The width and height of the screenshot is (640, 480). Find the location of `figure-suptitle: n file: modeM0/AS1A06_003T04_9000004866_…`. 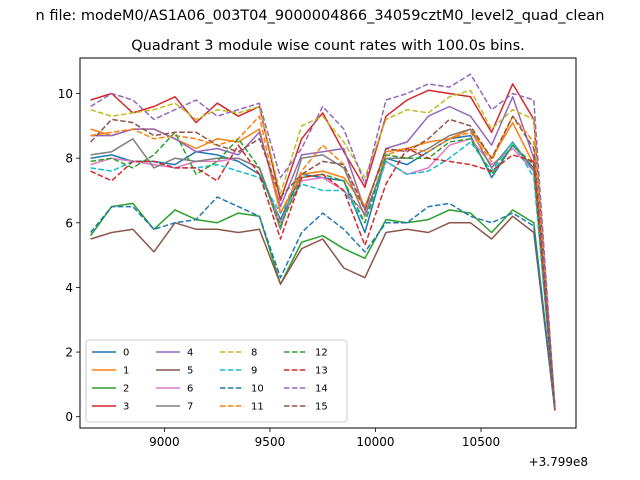

figure-suptitle: n file: modeM0/AS1A06_003T04_9000004866_… is located at coordinates (320, 16).